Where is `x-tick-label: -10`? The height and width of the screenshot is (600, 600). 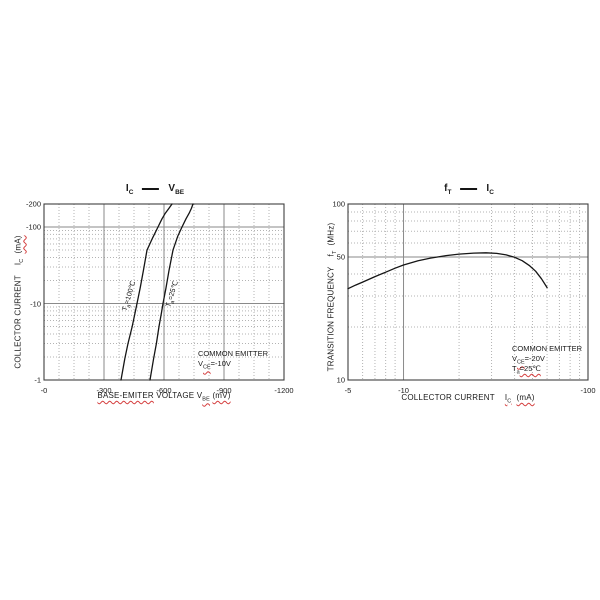
x-tick-label: -10 is located at coordinates (403, 390).